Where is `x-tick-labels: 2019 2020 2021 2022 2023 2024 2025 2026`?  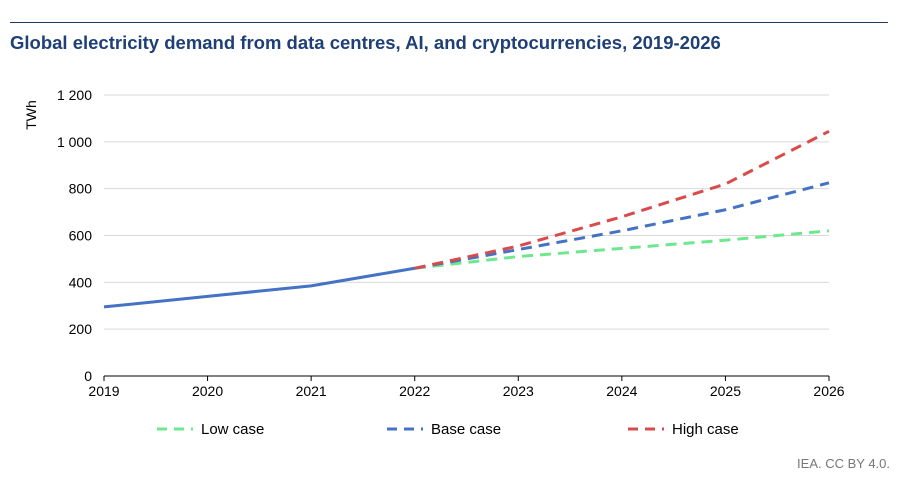
x-tick-labels: 2019 2020 2021 2022 2023 2024 2025 2026 is located at coordinates (466, 387).